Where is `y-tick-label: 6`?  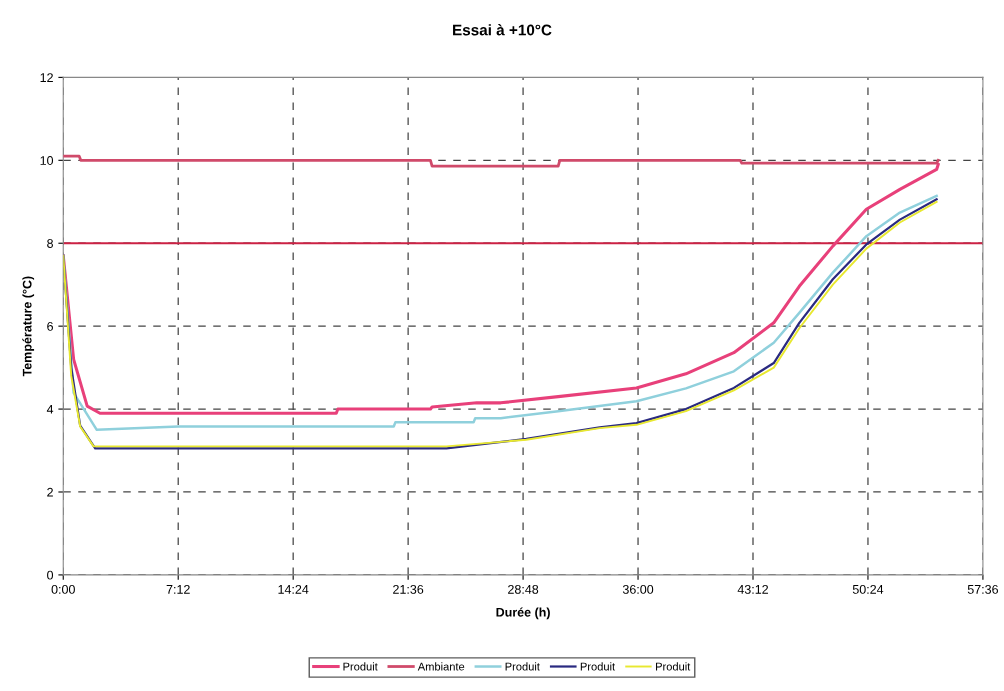 y-tick-label: 6 is located at coordinates (50, 326).